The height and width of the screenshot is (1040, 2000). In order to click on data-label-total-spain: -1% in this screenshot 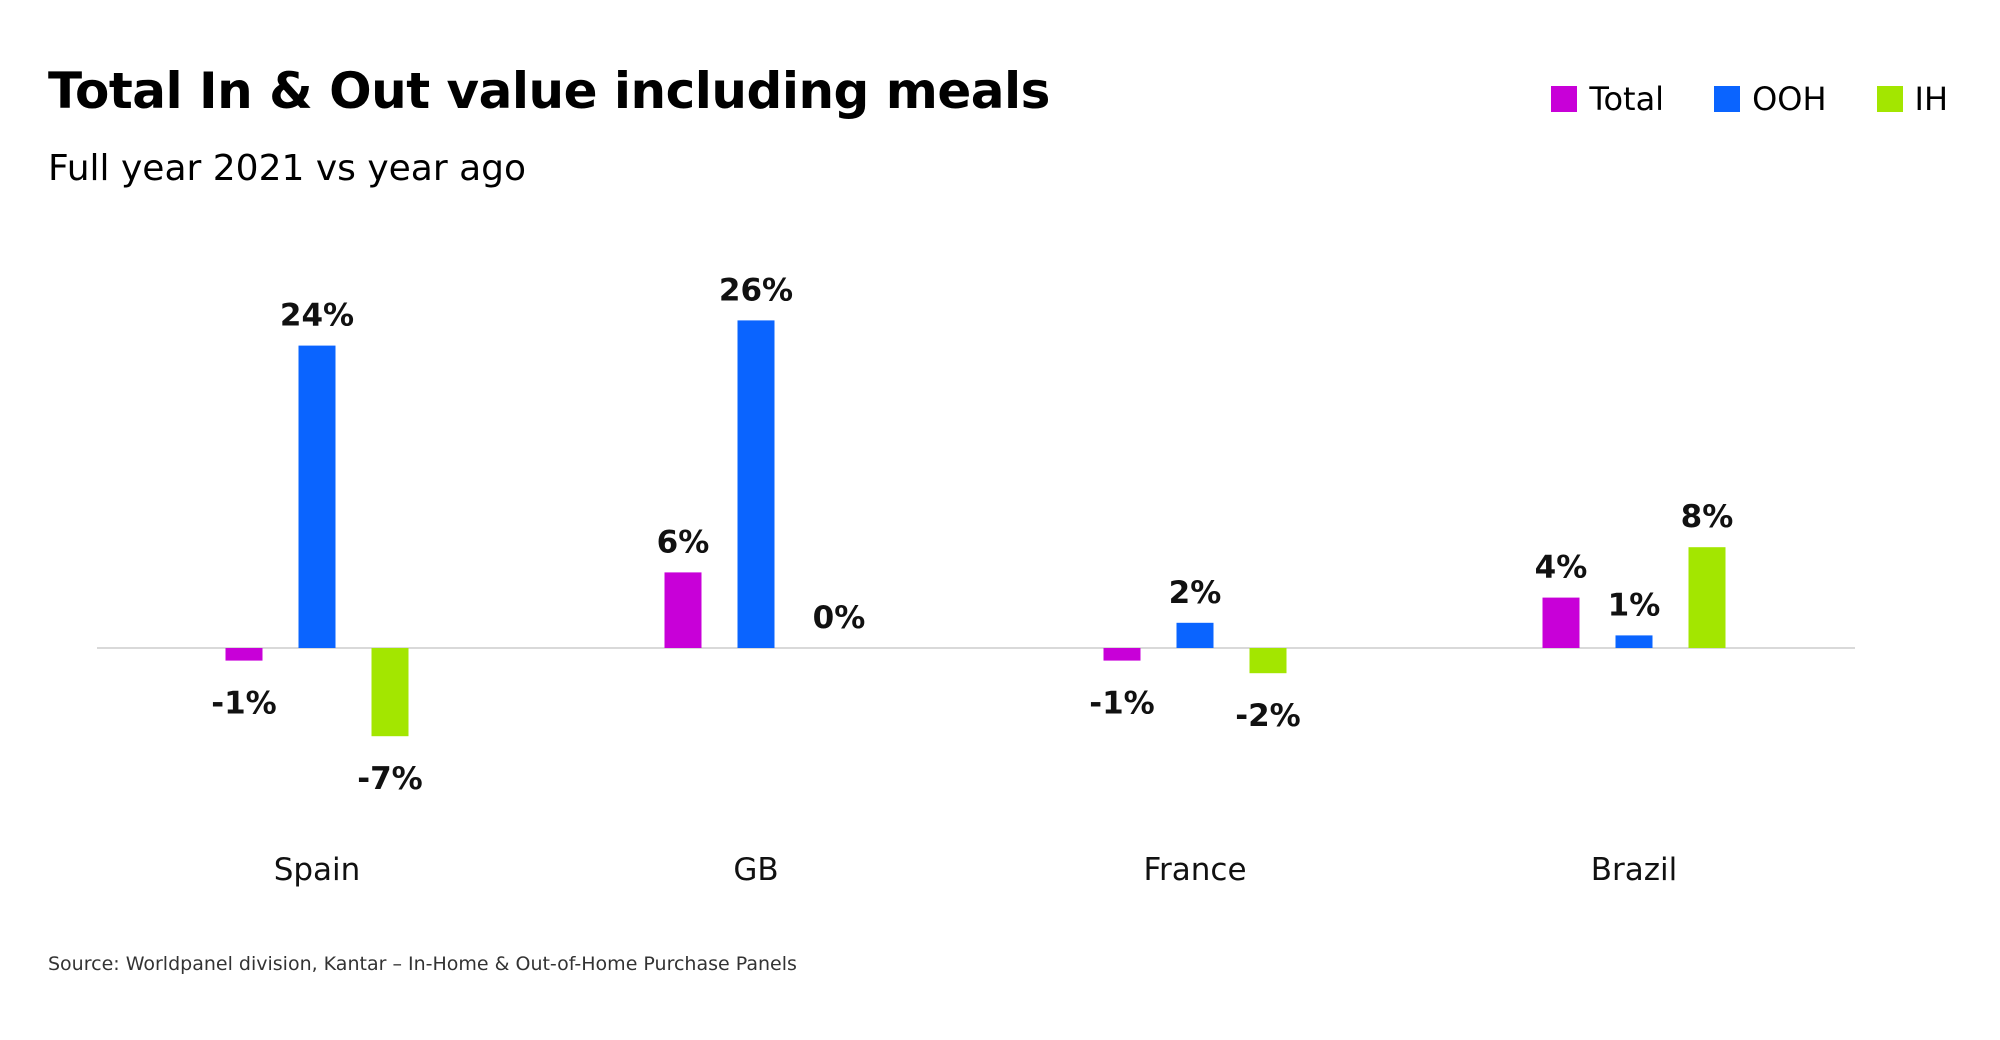, I will do `click(244, 704)`.